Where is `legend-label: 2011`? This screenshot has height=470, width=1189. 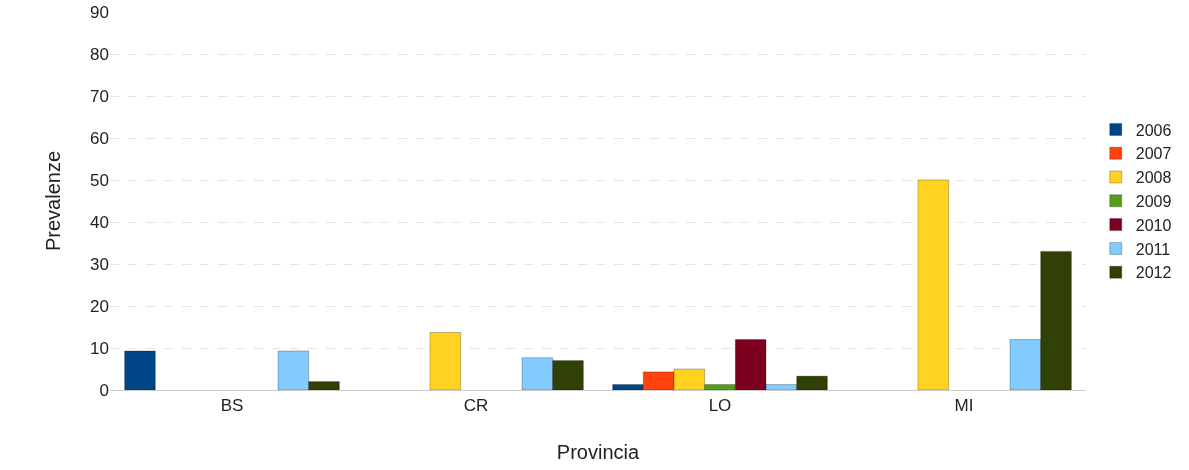
legend-label: 2011 is located at coordinates (1153, 249).